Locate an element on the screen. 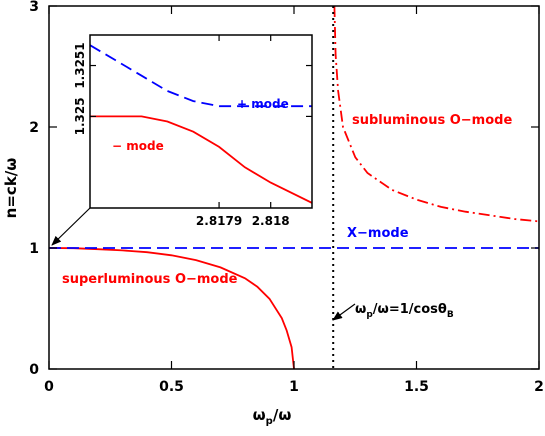 Image resolution: width=545 pixels, height=436 pixels. inset-series-layer is located at coordinates (201, 124).